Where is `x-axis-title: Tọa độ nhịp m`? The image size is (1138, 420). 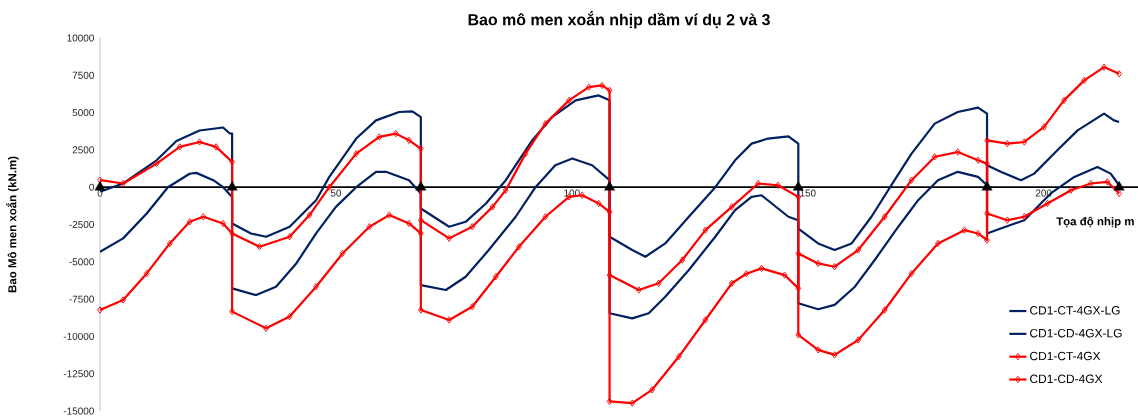 x-axis-title: Tọa độ nhịp m is located at coordinates (1095, 222).